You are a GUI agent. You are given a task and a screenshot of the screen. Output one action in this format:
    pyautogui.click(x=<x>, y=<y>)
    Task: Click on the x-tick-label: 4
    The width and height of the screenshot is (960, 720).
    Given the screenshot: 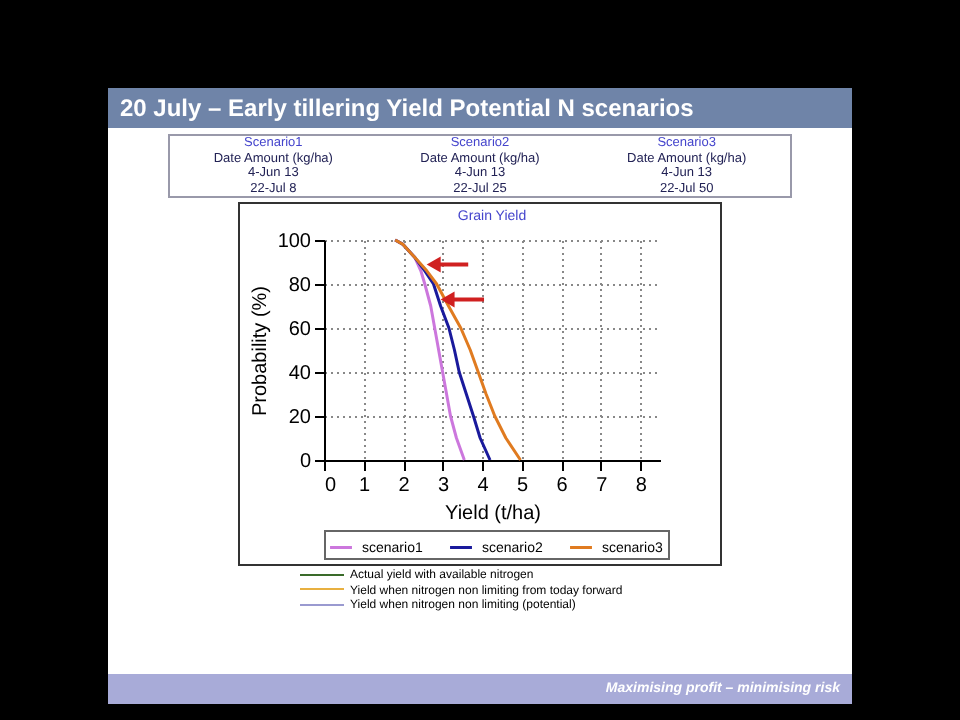 What is the action you would take?
    pyautogui.click(x=483, y=486)
    